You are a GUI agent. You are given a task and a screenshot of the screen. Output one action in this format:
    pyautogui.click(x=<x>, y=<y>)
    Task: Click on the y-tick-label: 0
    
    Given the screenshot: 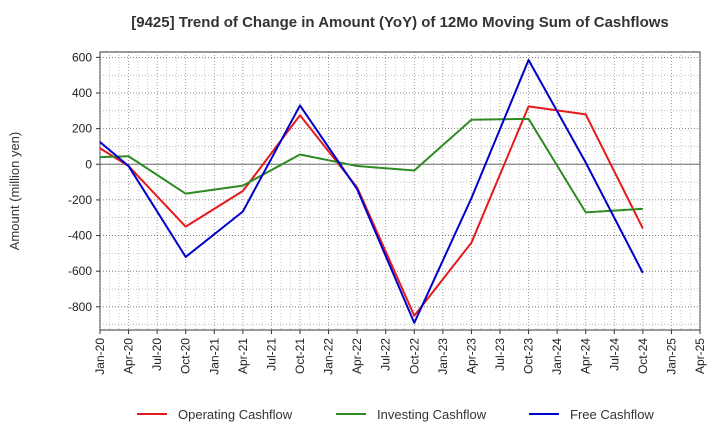 What is the action you would take?
    pyautogui.click(x=88, y=164)
    